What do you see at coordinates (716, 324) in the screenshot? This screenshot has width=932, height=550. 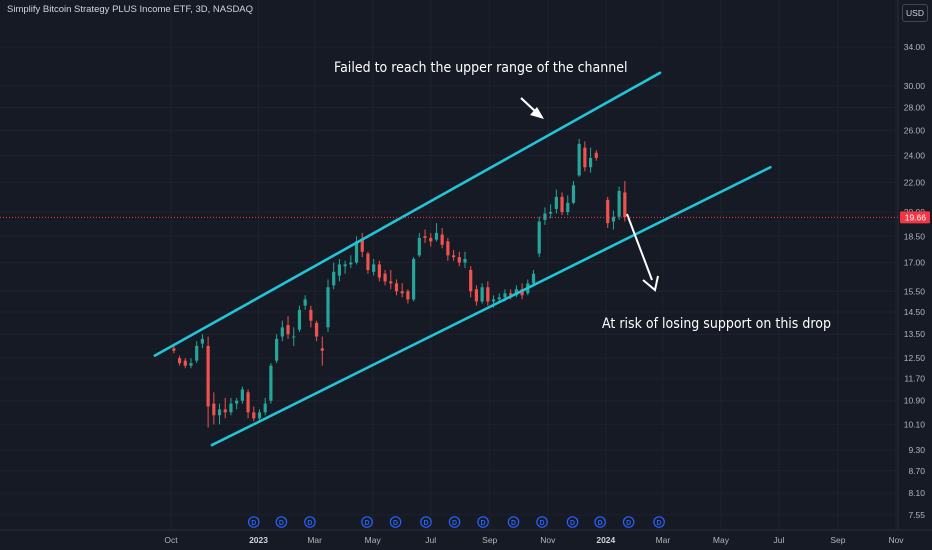 I see `annotation-bottom: At risk of losing support on this drop` at bounding box center [716, 324].